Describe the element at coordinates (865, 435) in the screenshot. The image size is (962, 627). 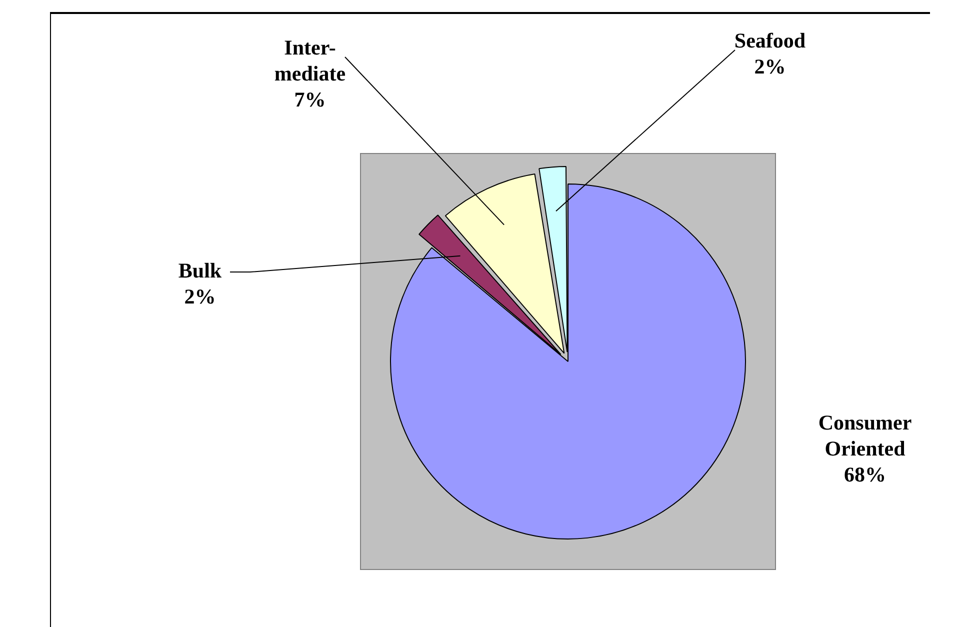
I see `slice-label: Consumer Oriented` at that location.